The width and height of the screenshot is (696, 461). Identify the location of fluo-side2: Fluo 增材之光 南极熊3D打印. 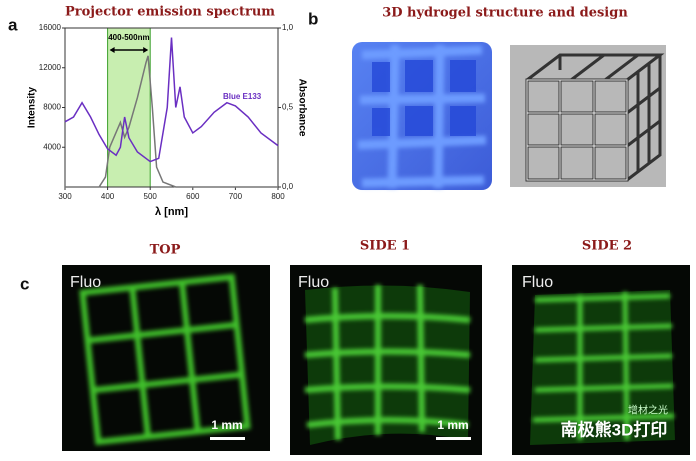
(601, 360).